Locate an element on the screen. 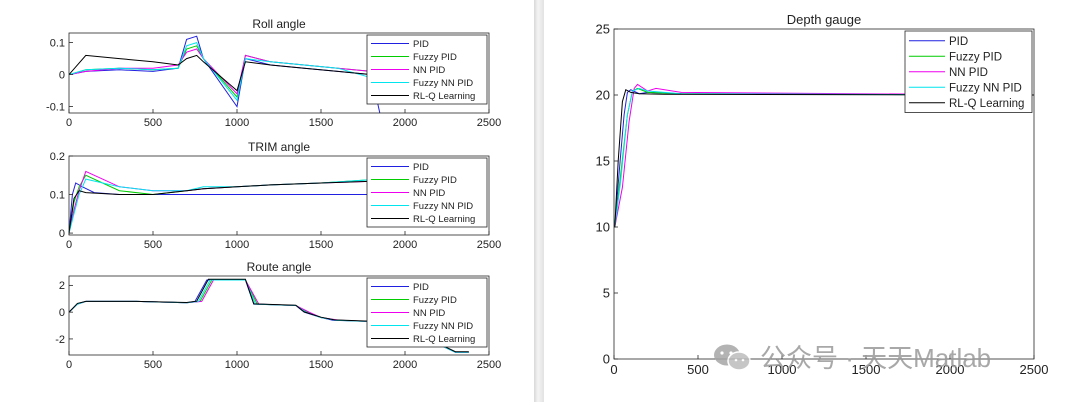 The height and width of the screenshot is (402, 1080). route-title: Route angle is located at coordinates (279, 267).